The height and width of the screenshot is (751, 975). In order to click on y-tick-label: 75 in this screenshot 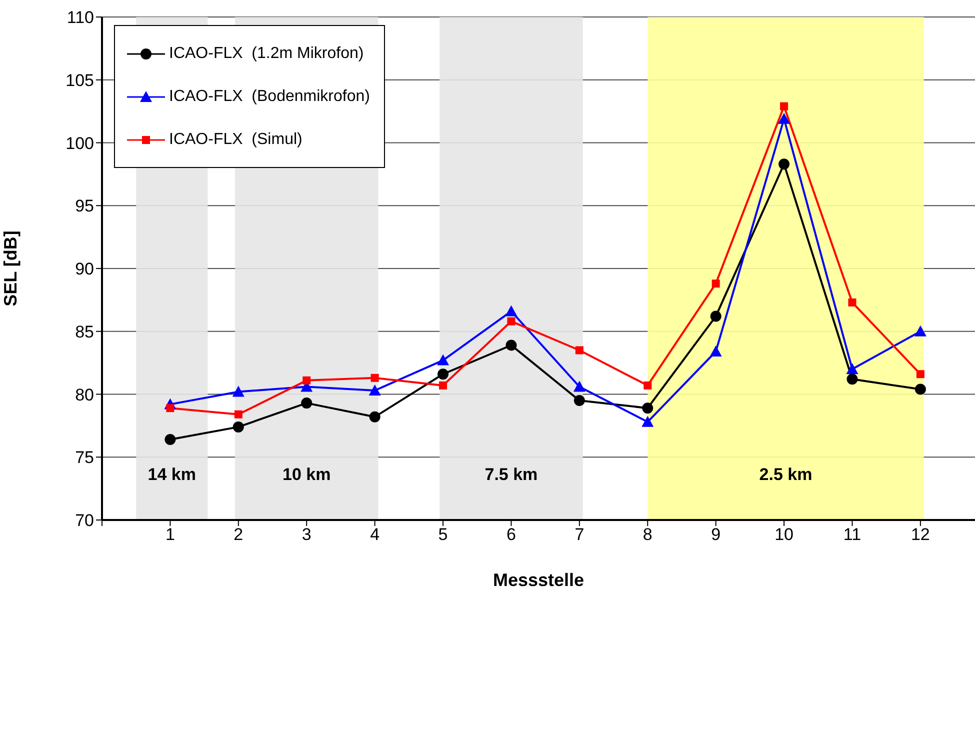, I will do `click(84, 458)`.